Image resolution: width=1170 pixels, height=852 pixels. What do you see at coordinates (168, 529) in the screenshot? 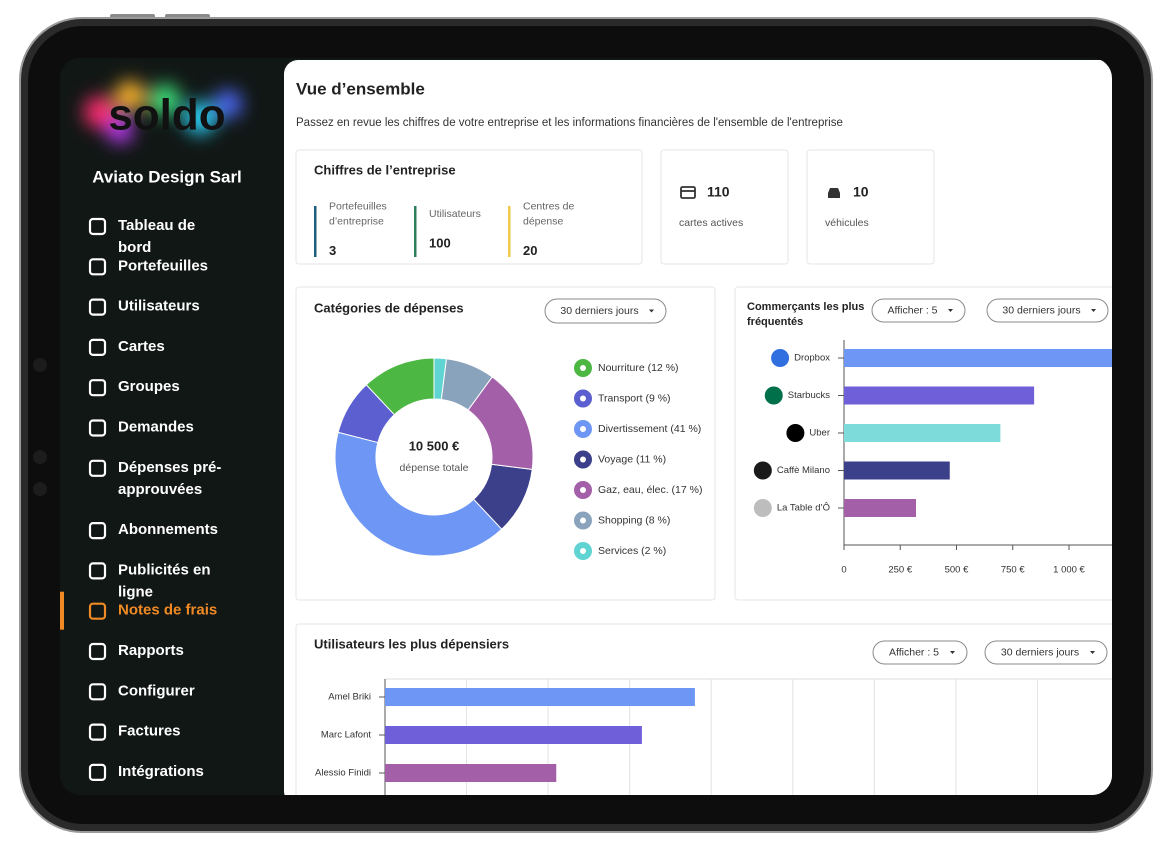
I see `nav-item: Abonnements` at bounding box center [168, 529].